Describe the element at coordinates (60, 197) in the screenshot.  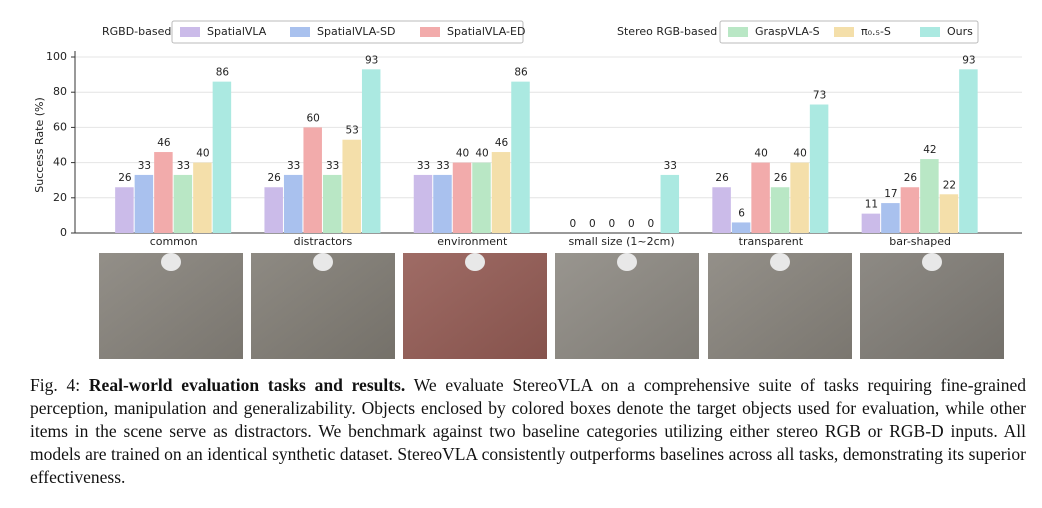
I see `y-tick-label: 20` at that location.